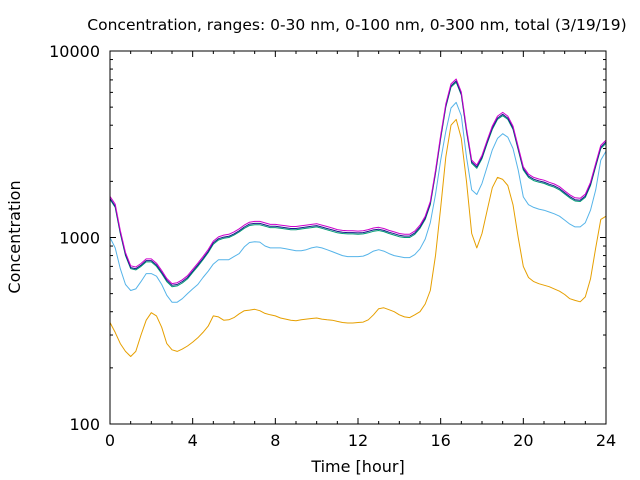 This screenshot has width=640, height=480. I want to click on x-tick-label: 0, so click(110, 440).